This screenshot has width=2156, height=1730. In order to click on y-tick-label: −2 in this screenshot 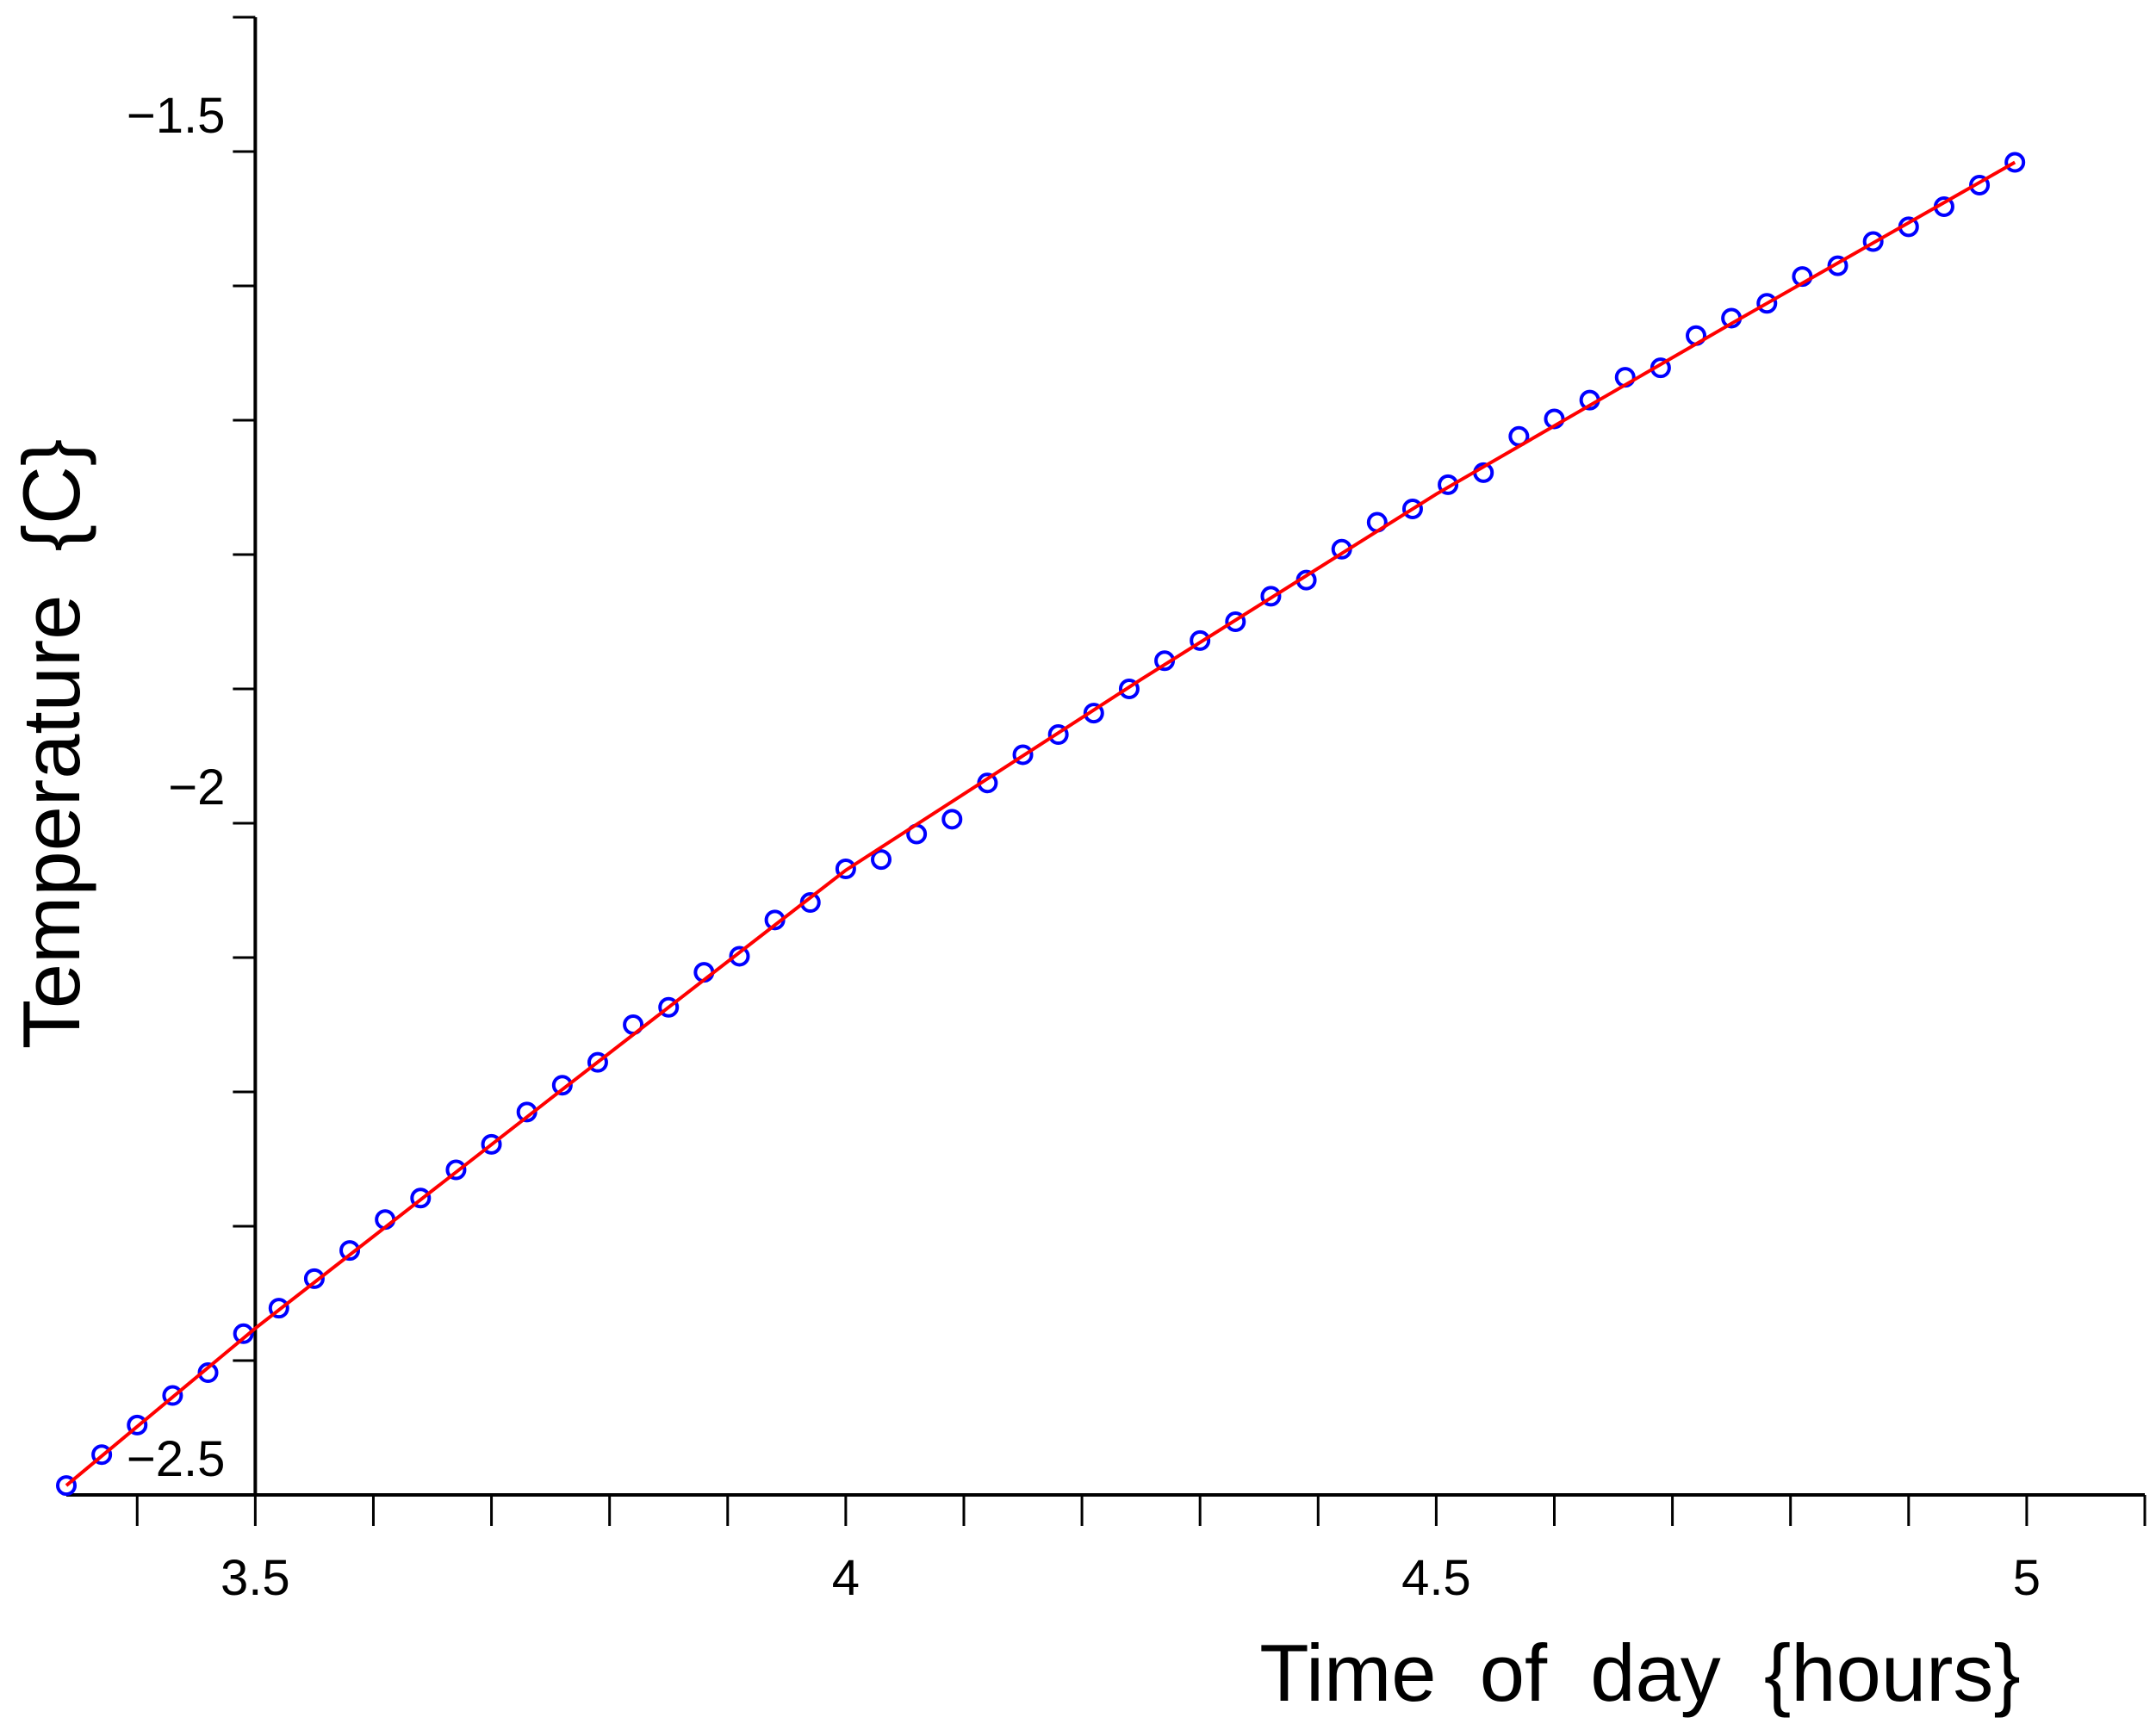, I will do `click(197, 787)`.